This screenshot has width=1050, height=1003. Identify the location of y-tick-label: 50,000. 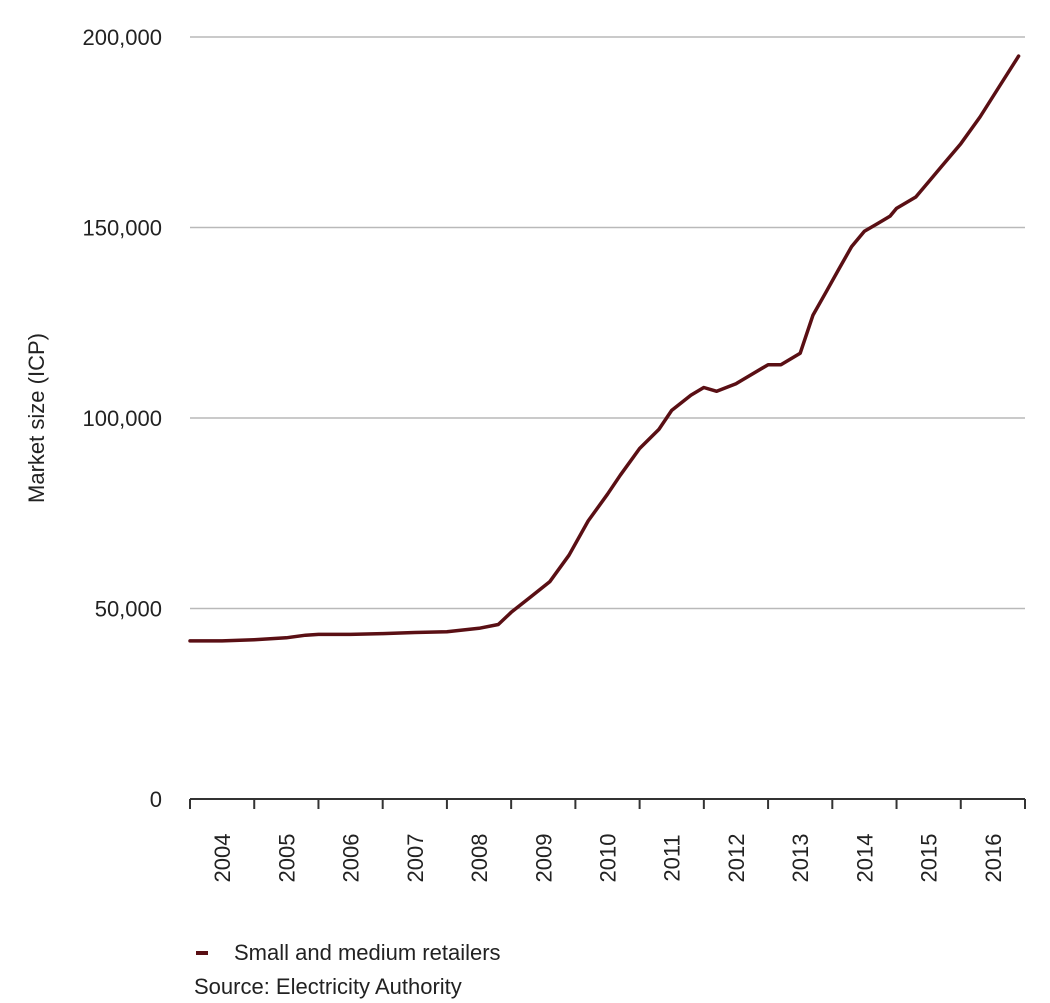
(128, 609).